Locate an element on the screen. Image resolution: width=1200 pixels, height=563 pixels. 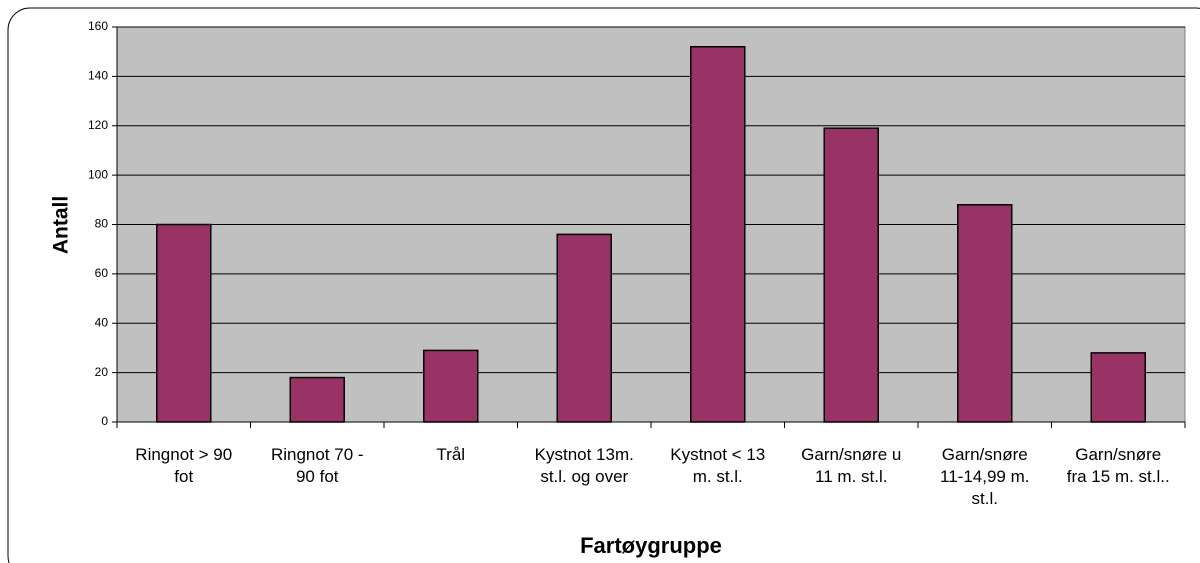
y-tick-label: 140 is located at coordinates (98, 76).